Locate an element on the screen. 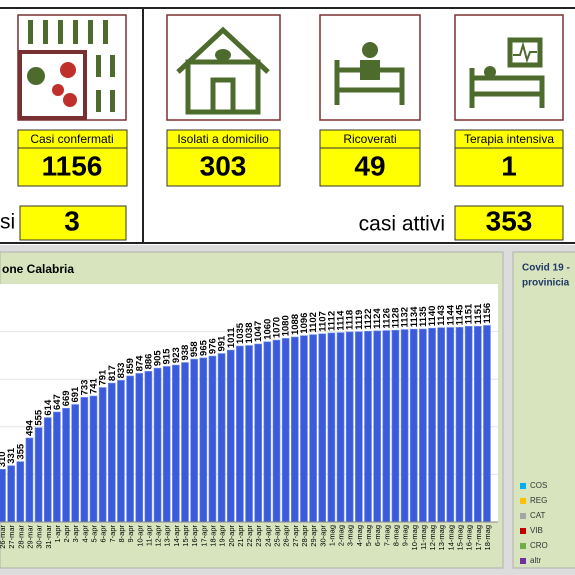  data-label: 1118 is located at coordinates (350, 320).